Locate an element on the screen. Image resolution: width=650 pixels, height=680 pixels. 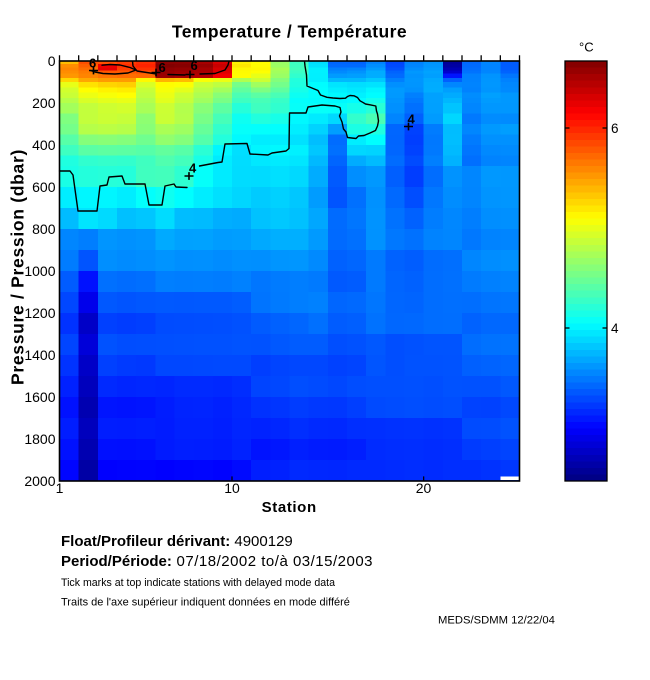
svg-text: 1400 is located at coordinates (39, 355).